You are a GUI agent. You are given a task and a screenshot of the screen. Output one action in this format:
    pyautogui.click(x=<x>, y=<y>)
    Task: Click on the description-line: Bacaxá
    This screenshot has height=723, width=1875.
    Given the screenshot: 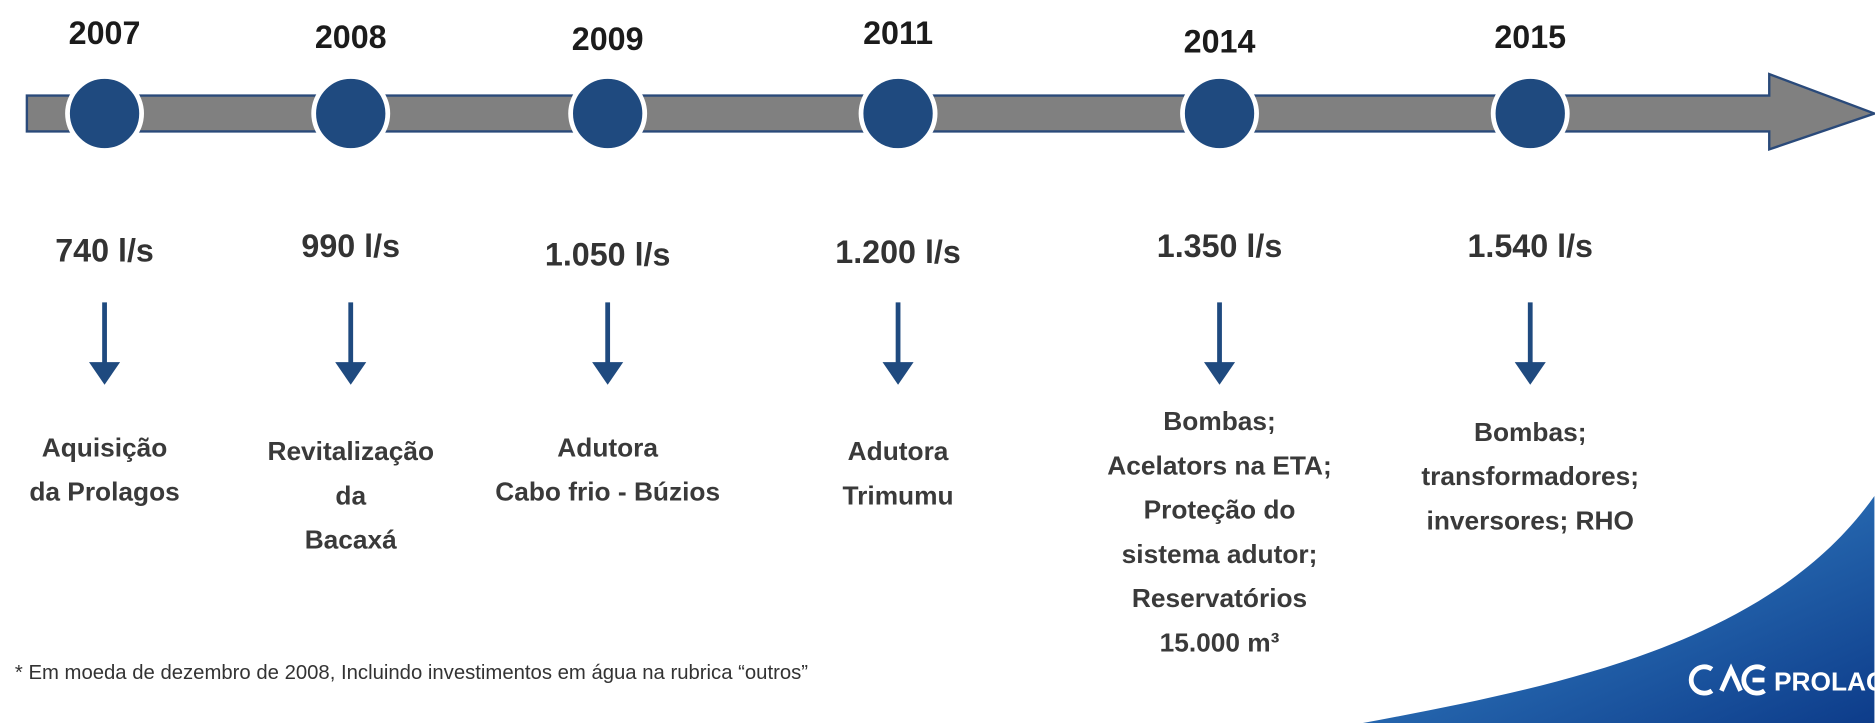 What is the action you would take?
    pyautogui.click(x=351, y=540)
    